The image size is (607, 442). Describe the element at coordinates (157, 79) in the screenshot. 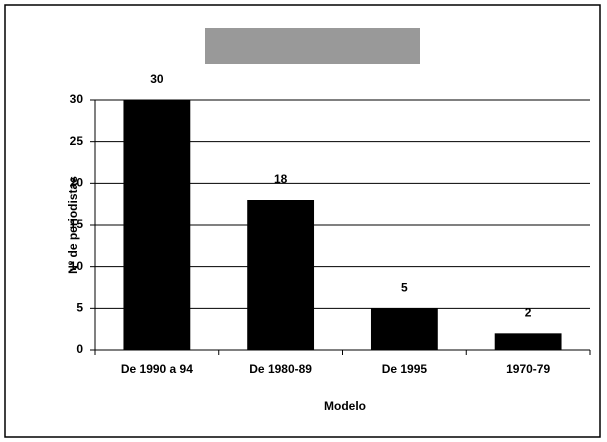

I see `data-label: 30` at that location.